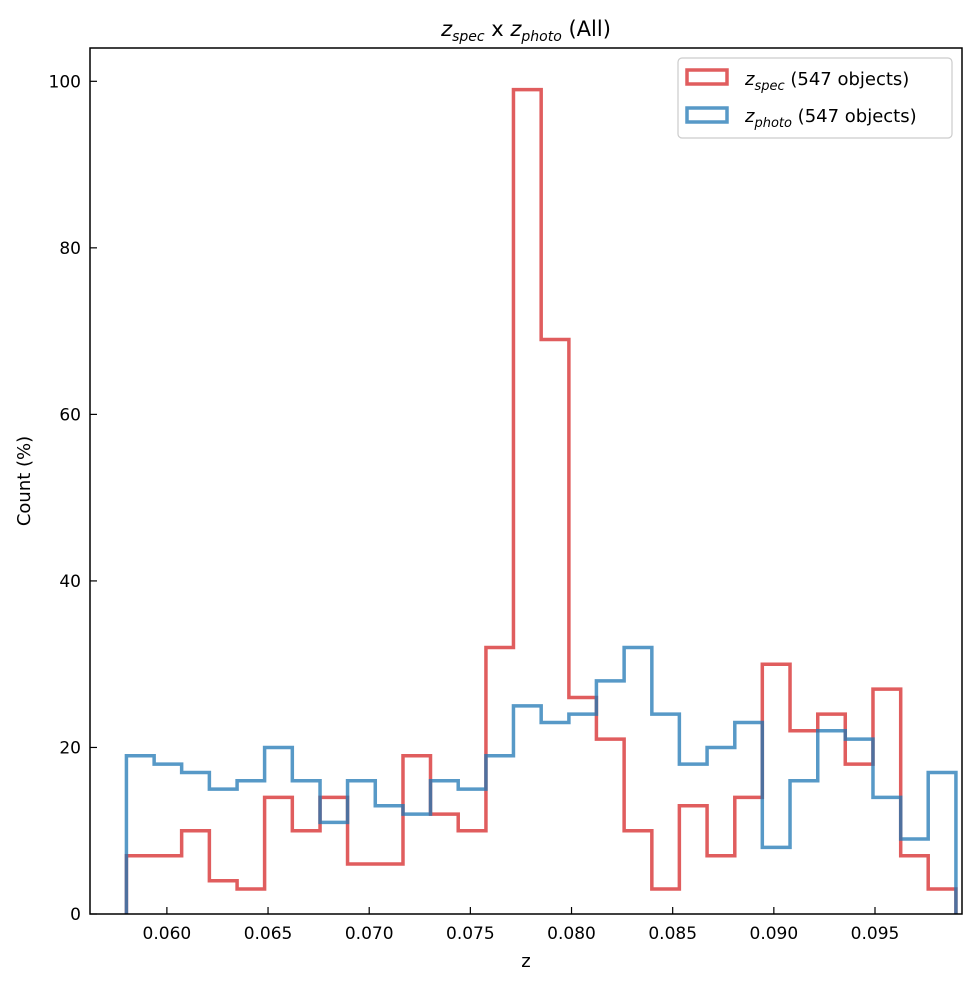  I want to click on x-tick-label: 0.090, so click(774, 934).